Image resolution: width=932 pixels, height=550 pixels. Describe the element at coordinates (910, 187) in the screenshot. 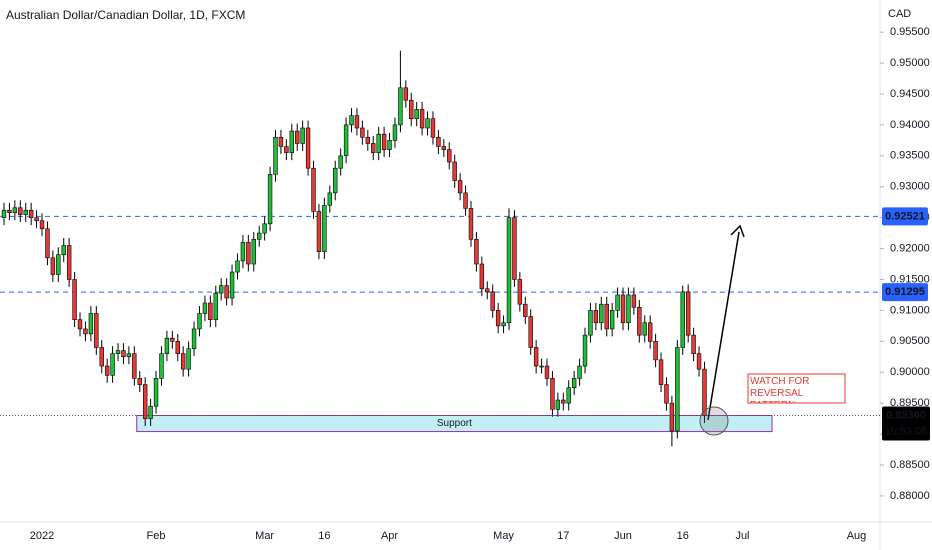

I see `y-tick-label: 0.93000` at that location.